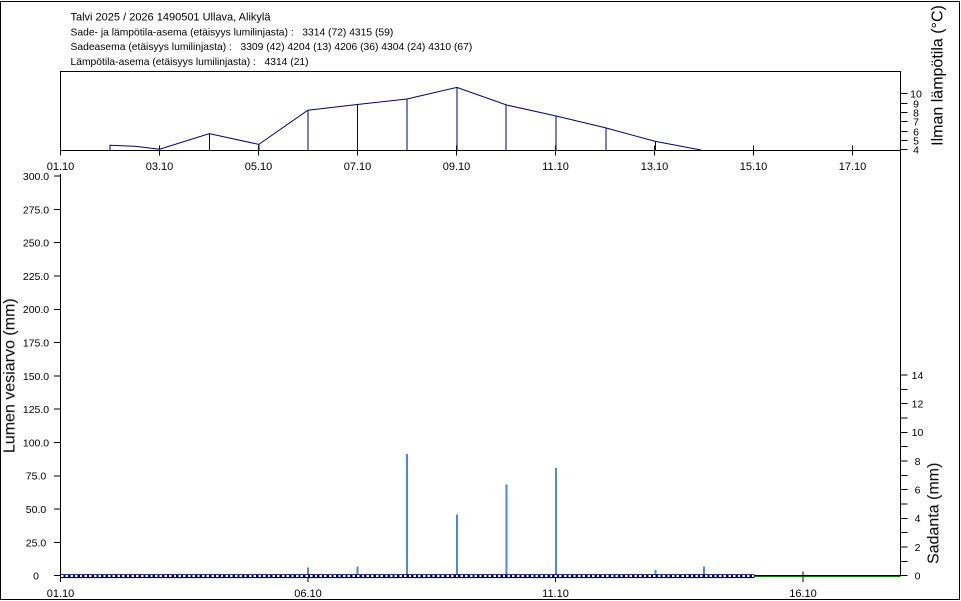 The image size is (961, 601). I want to click on svg-text: 03.10, so click(160, 167).